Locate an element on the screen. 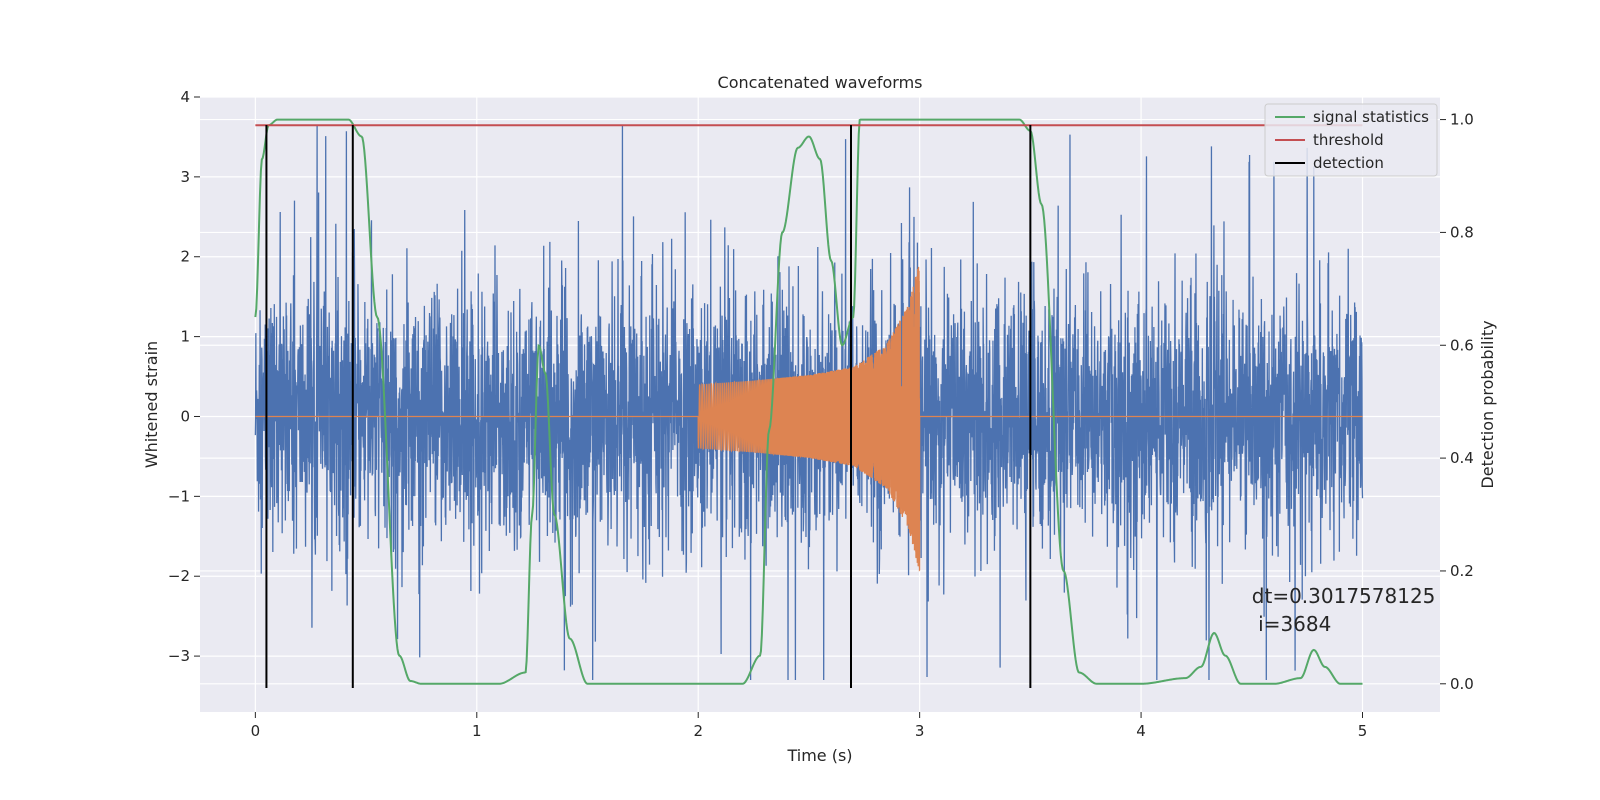 The image size is (1600, 800). x-tick-label: 2 is located at coordinates (698, 731).